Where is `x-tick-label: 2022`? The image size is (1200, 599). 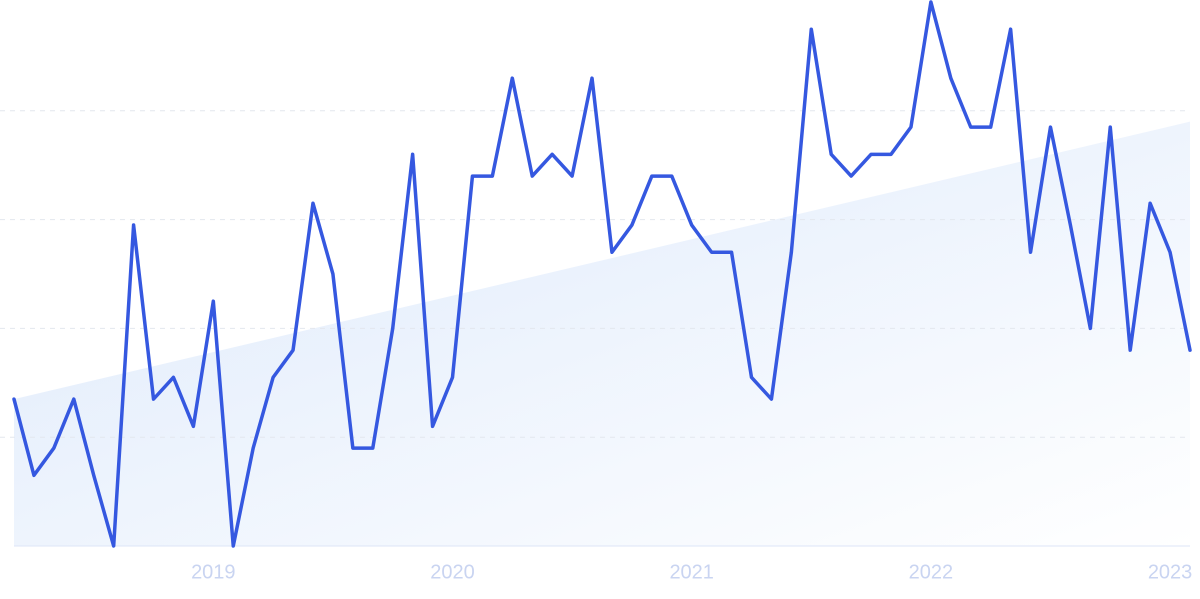 x-tick-label: 2022 is located at coordinates (931, 572).